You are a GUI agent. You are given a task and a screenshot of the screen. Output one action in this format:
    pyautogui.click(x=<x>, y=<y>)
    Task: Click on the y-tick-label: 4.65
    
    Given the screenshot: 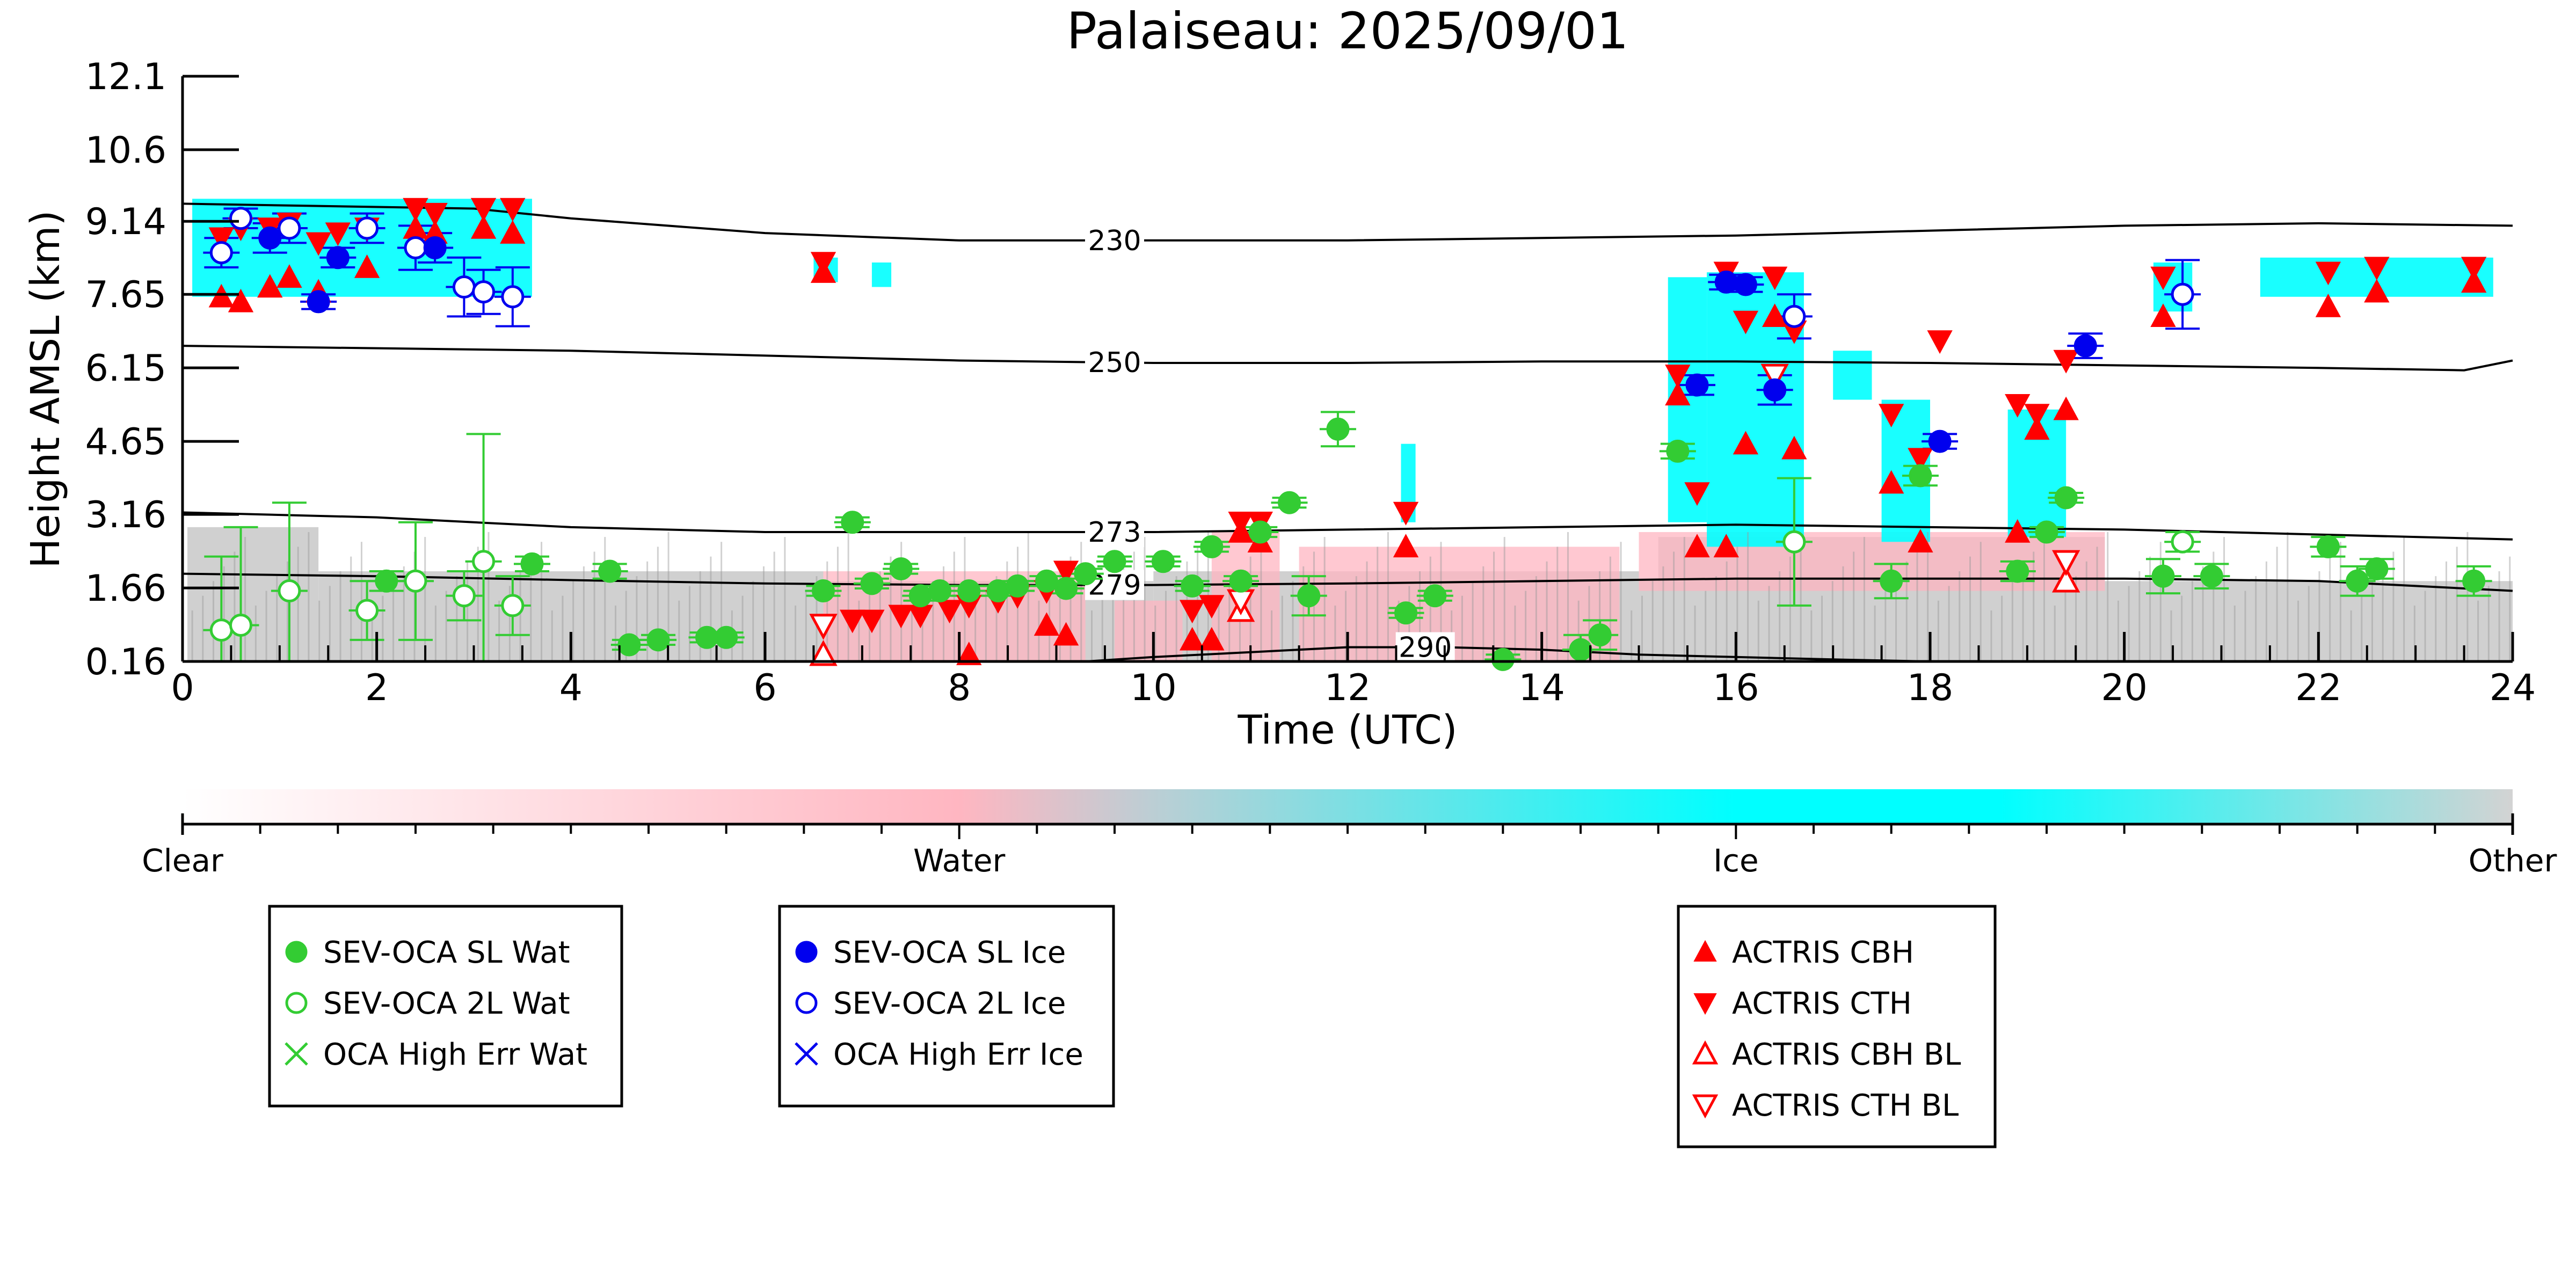 What is the action you would take?
    pyautogui.click(x=125, y=442)
    